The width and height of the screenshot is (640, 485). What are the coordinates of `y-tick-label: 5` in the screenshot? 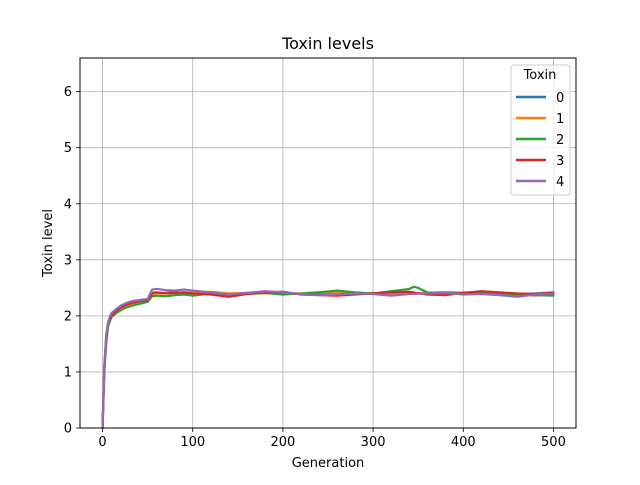 It's located at (68, 148).